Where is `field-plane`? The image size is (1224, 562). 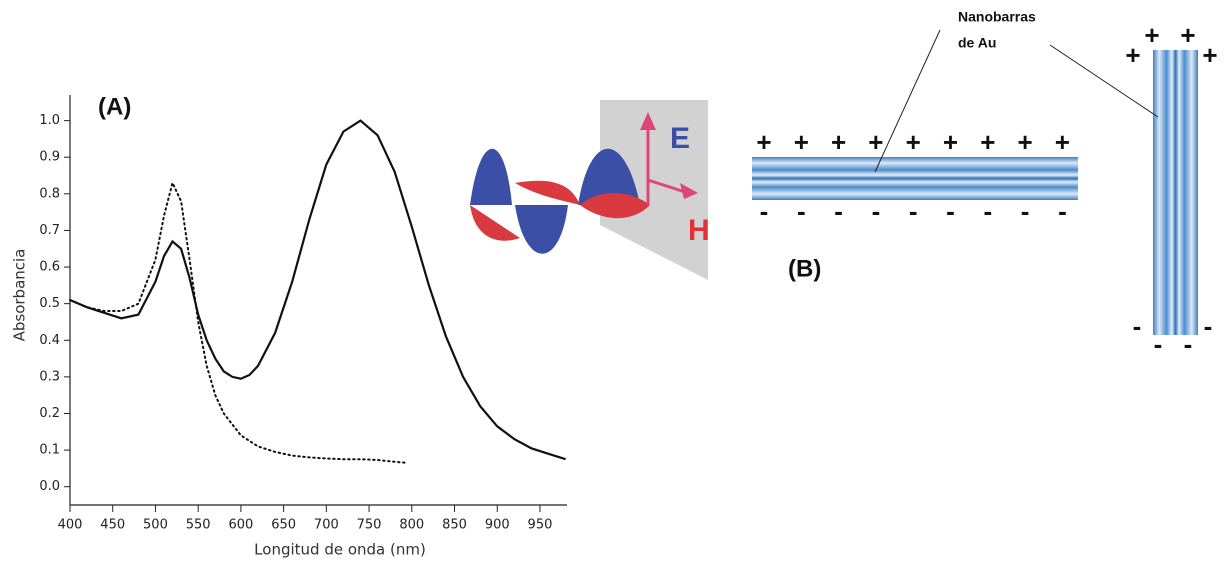
field-plane is located at coordinates (654, 190).